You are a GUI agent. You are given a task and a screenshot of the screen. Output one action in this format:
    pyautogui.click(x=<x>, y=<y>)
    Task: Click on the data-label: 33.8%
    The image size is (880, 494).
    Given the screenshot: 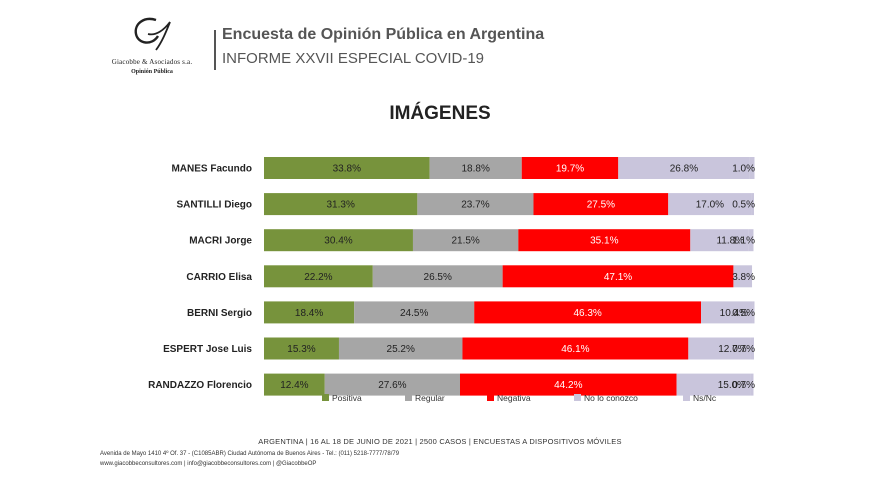 What is the action you would take?
    pyautogui.click(x=347, y=169)
    